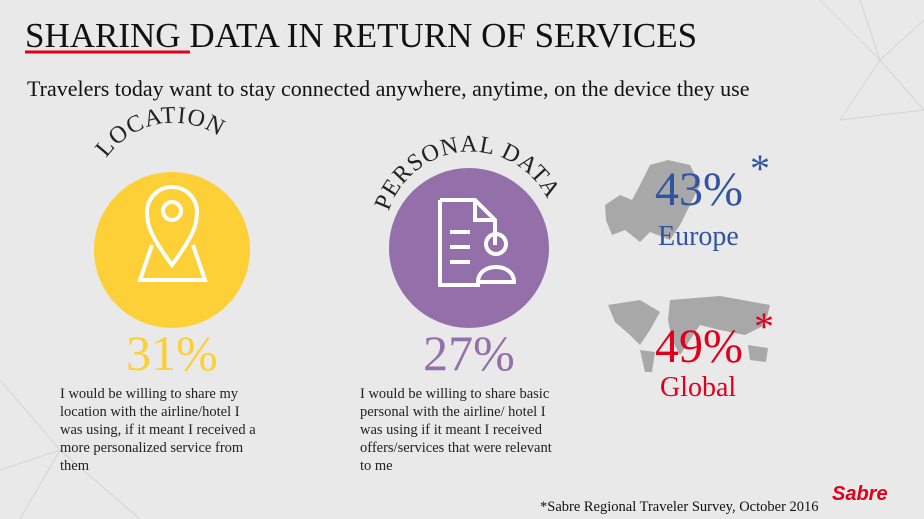  I want to click on description-line: to me, so click(376, 466).